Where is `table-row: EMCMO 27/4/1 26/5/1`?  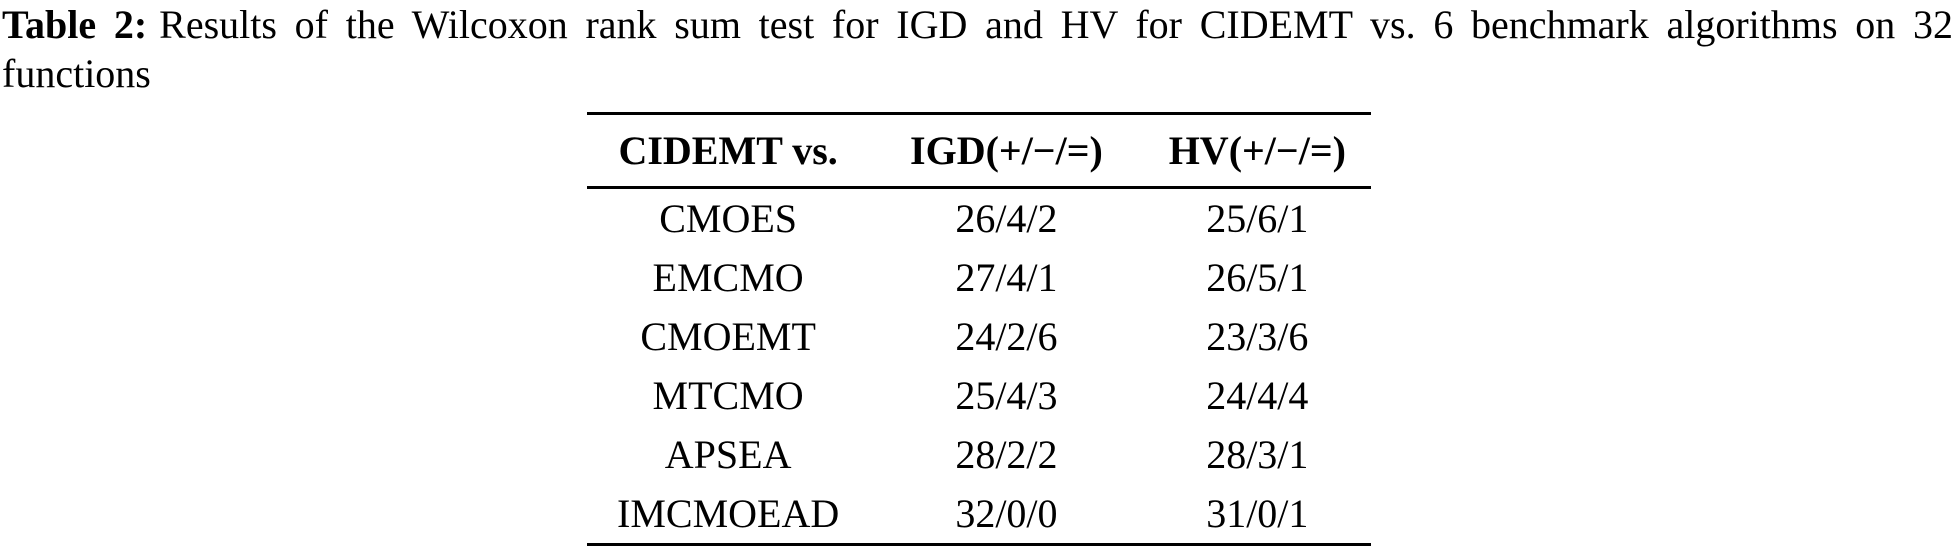 table-row: EMCMO 27/4/1 26/5/1 is located at coordinates (979, 277).